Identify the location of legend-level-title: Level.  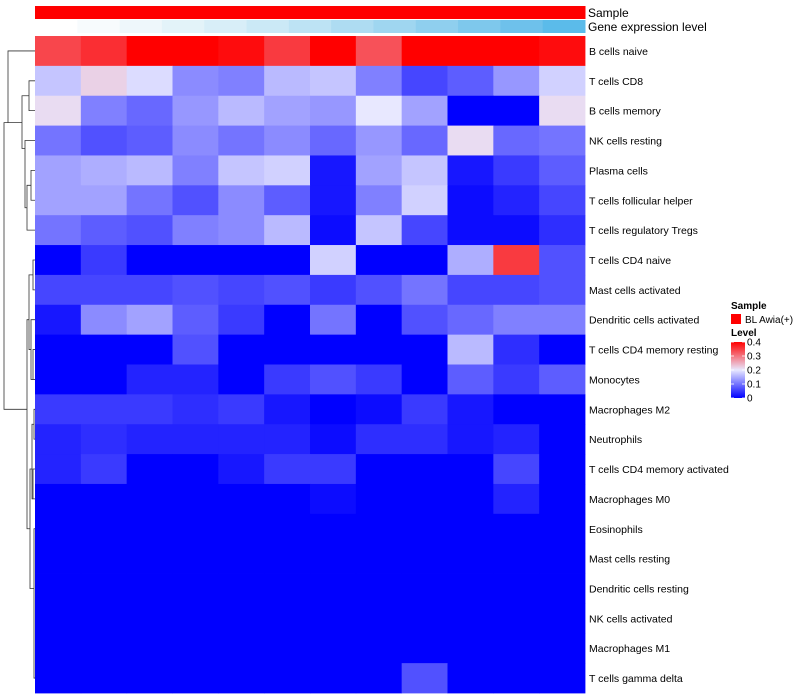
(744, 333).